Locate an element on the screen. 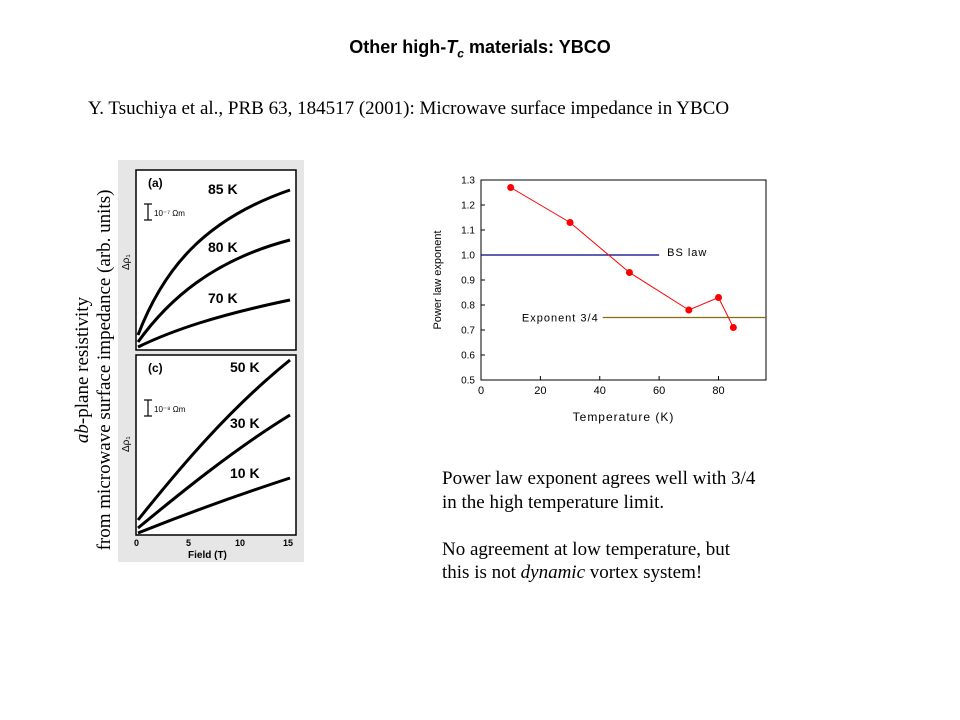 This screenshot has height=720, width=960. curve-85k is located at coordinates (213, 262).